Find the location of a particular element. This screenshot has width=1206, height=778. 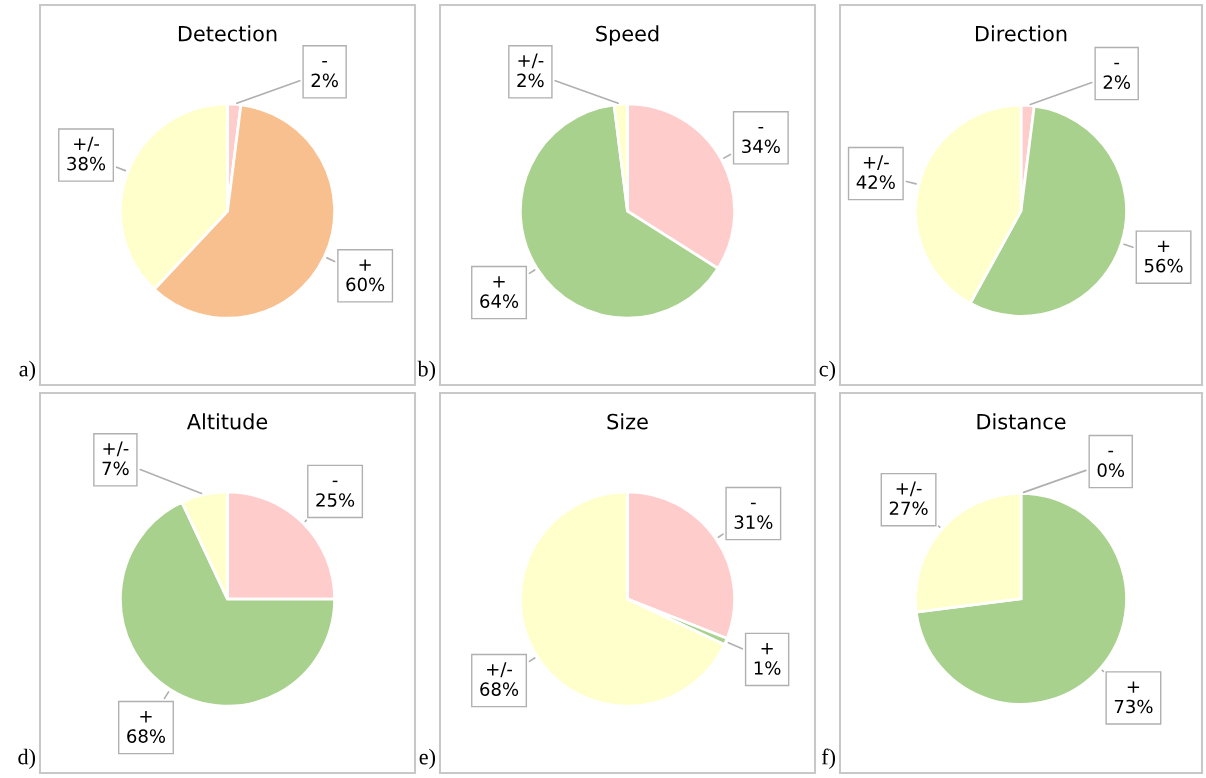

chart-title: Detection is located at coordinates (227, 33).